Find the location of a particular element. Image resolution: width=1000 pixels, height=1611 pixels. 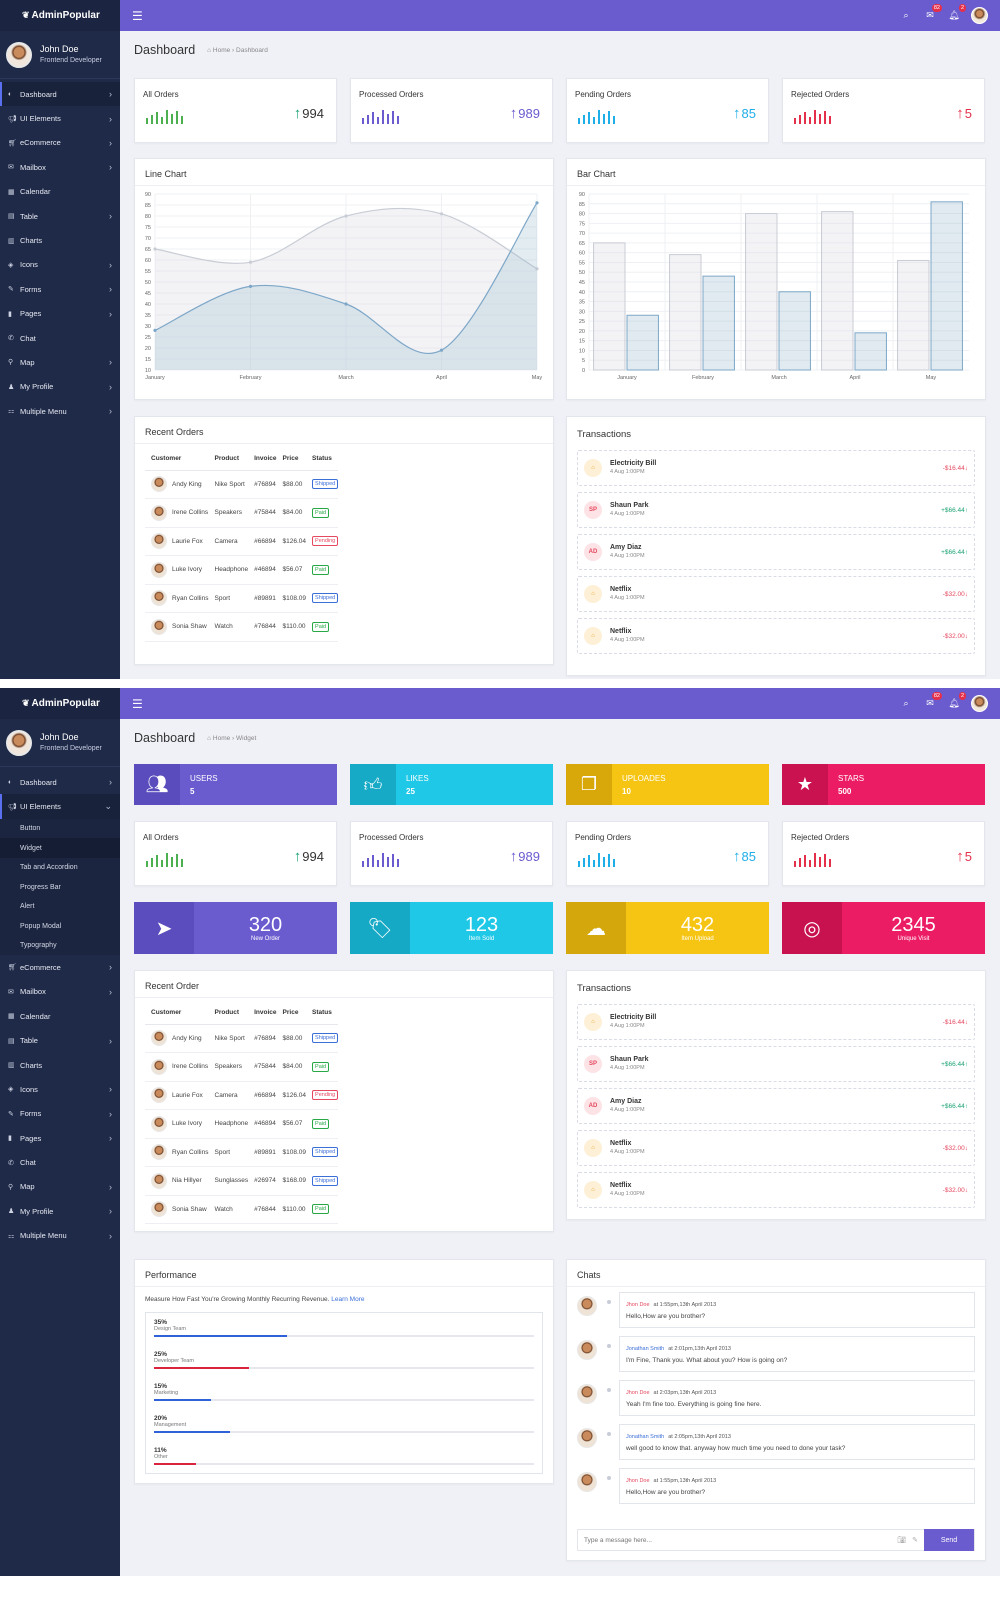

big-stat-card: ◎ 2345 Unique Visit is located at coordinates (883, 928).